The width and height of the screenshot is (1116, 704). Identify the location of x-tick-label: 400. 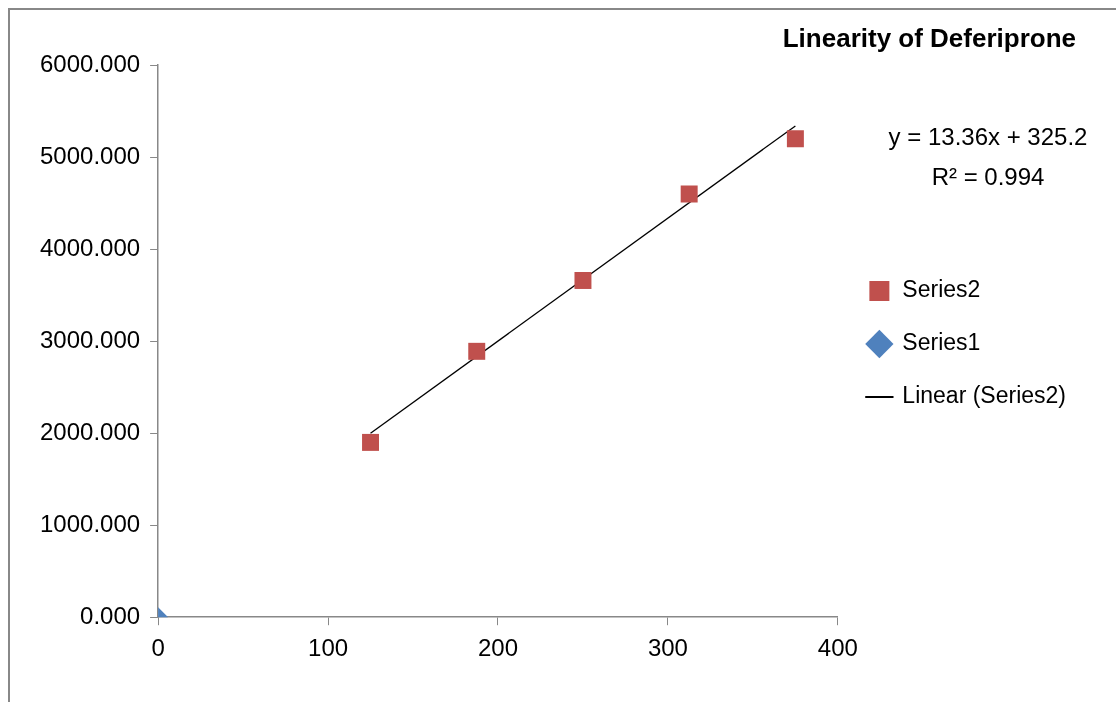
(837, 648).